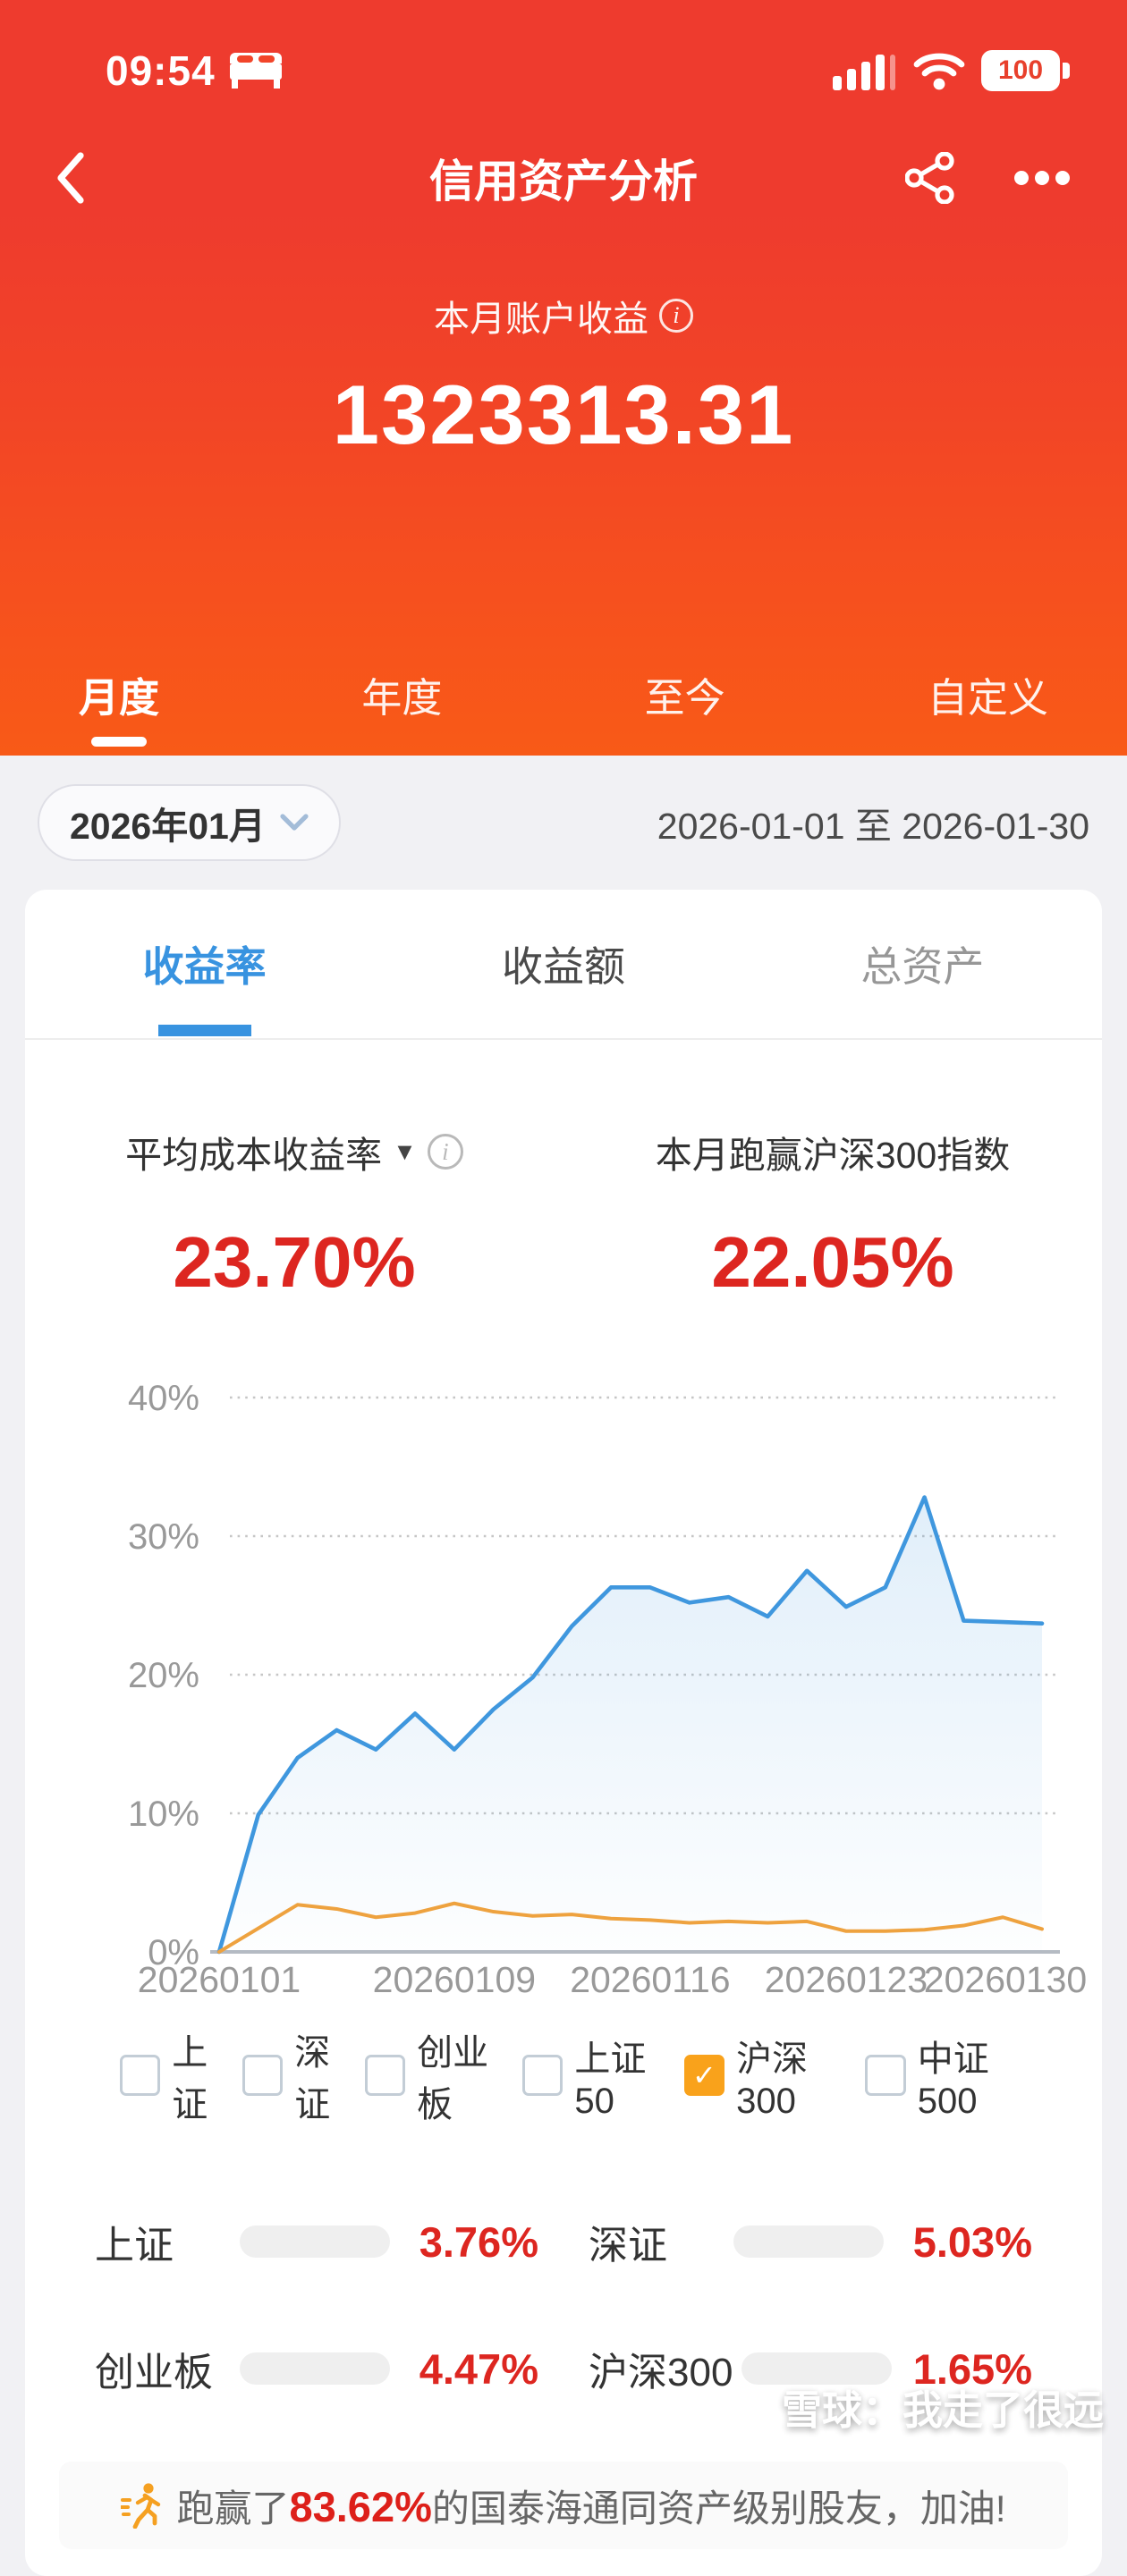 This screenshot has width=1127, height=2576. I want to click on xueqiu-watermark: 雪球：我走了很远, so click(913, 2407).